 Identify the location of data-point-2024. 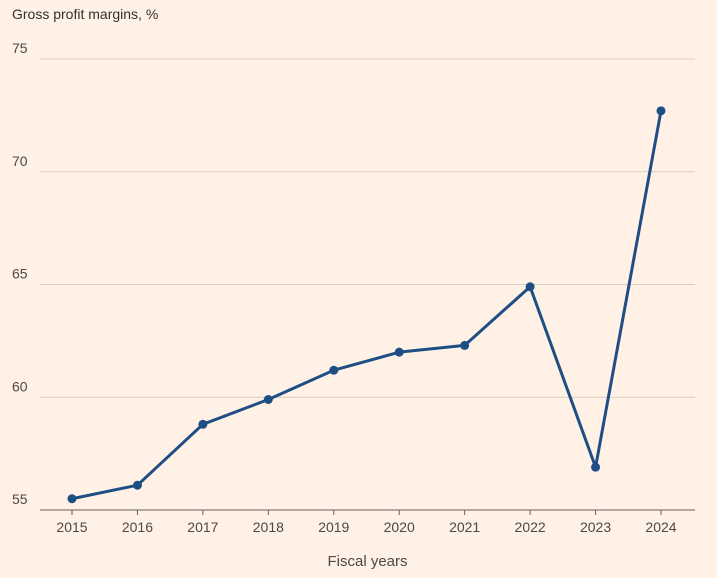
(661, 111).